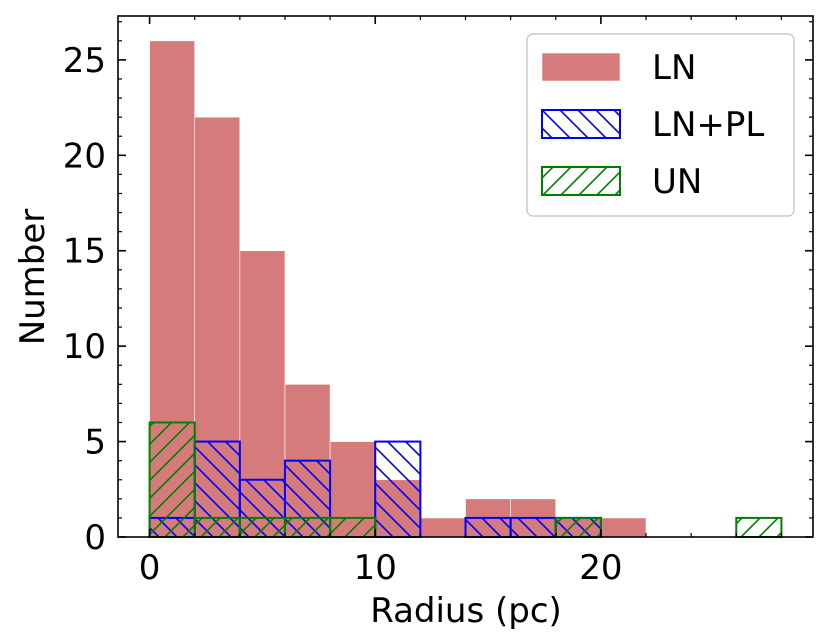 The height and width of the screenshot is (644, 830). Describe the element at coordinates (84, 61) in the screenshot. I see `y-tick-label: 25` at that location.